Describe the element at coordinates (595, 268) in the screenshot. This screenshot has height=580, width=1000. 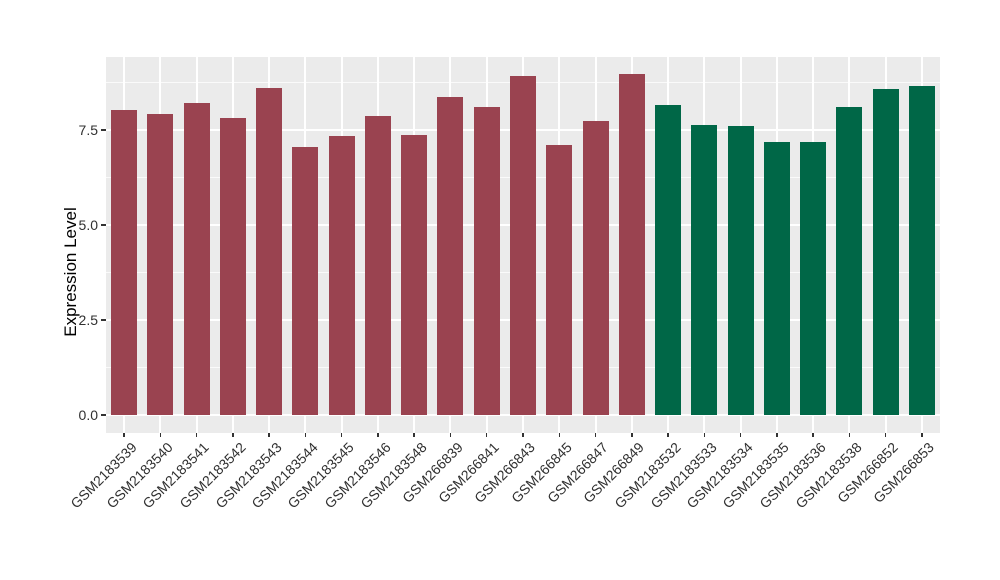
I see `bar-GSM266847` at that location.